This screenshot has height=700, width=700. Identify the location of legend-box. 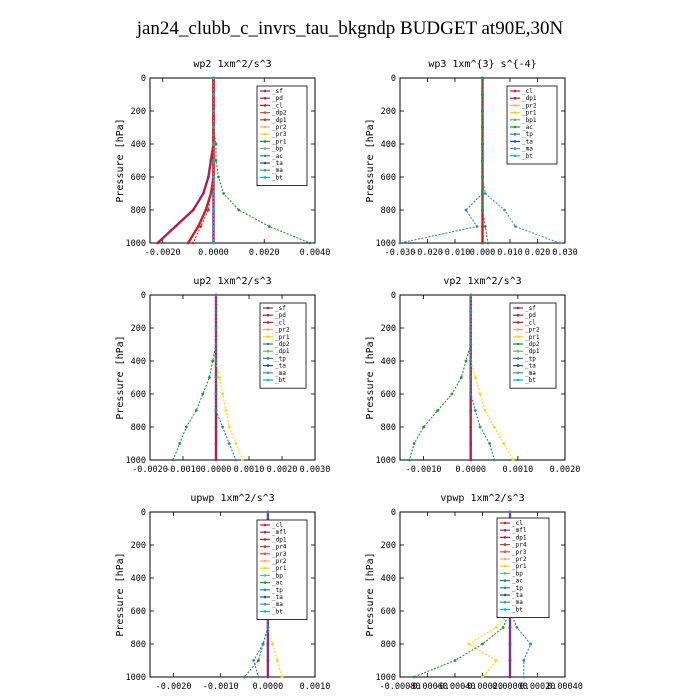
(533, 345).